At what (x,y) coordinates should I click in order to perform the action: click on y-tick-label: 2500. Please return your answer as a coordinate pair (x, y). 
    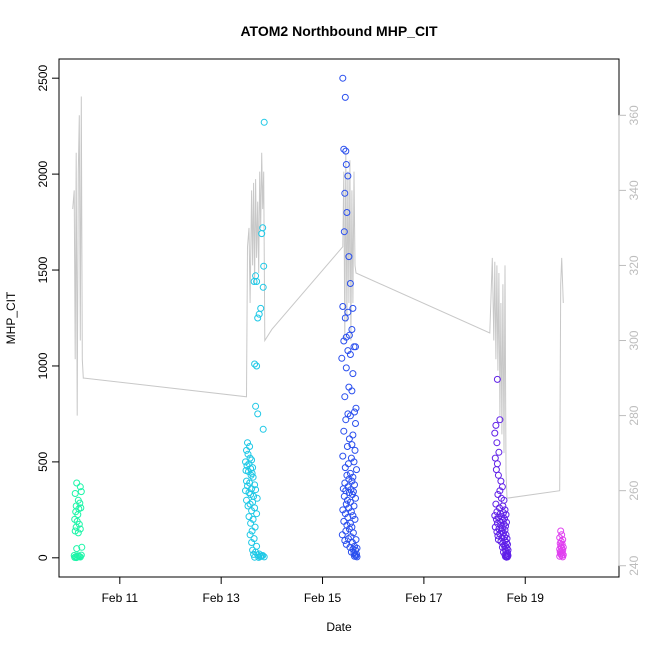
    Looking at the image, I should click on (43, 78).